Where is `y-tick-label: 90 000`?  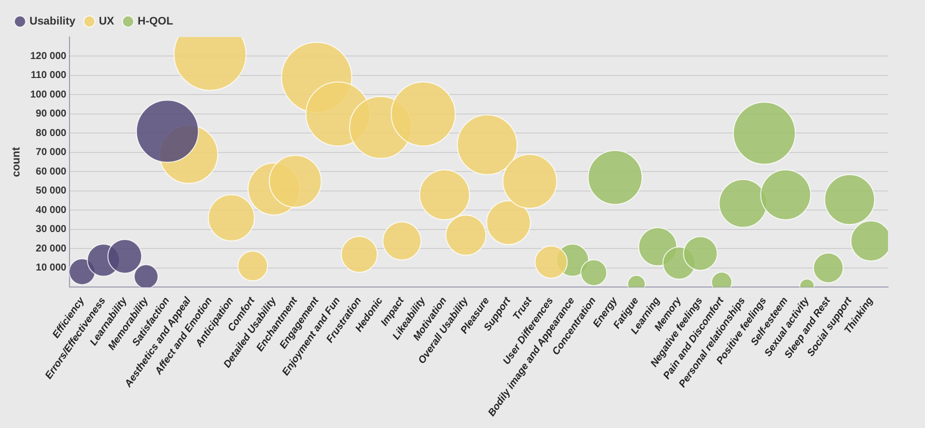 y-tick-label: 90 000 is located at coordinates (51, 114).